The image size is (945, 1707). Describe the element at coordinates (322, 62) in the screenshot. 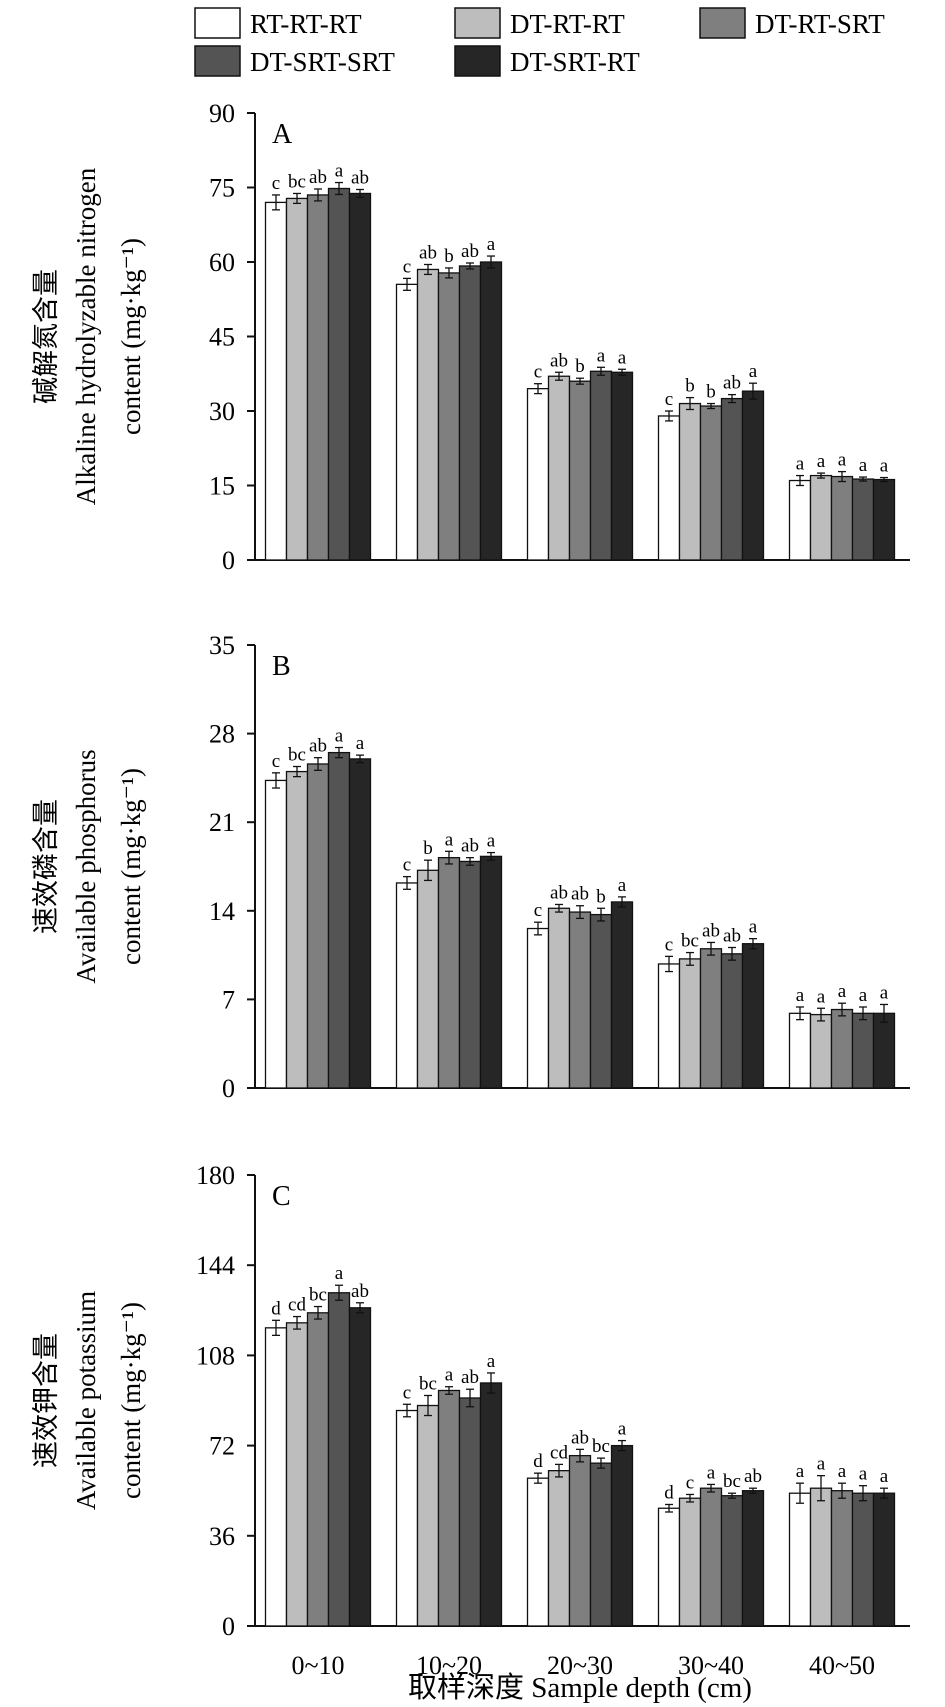

I see `legend-label: DT-SRT-SRT` at that location.